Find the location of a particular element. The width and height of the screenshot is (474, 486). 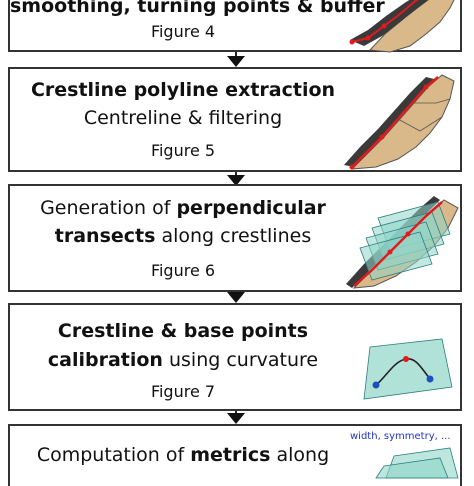

step-5-title-pre: Computation of is located at coordinates (113, 455).